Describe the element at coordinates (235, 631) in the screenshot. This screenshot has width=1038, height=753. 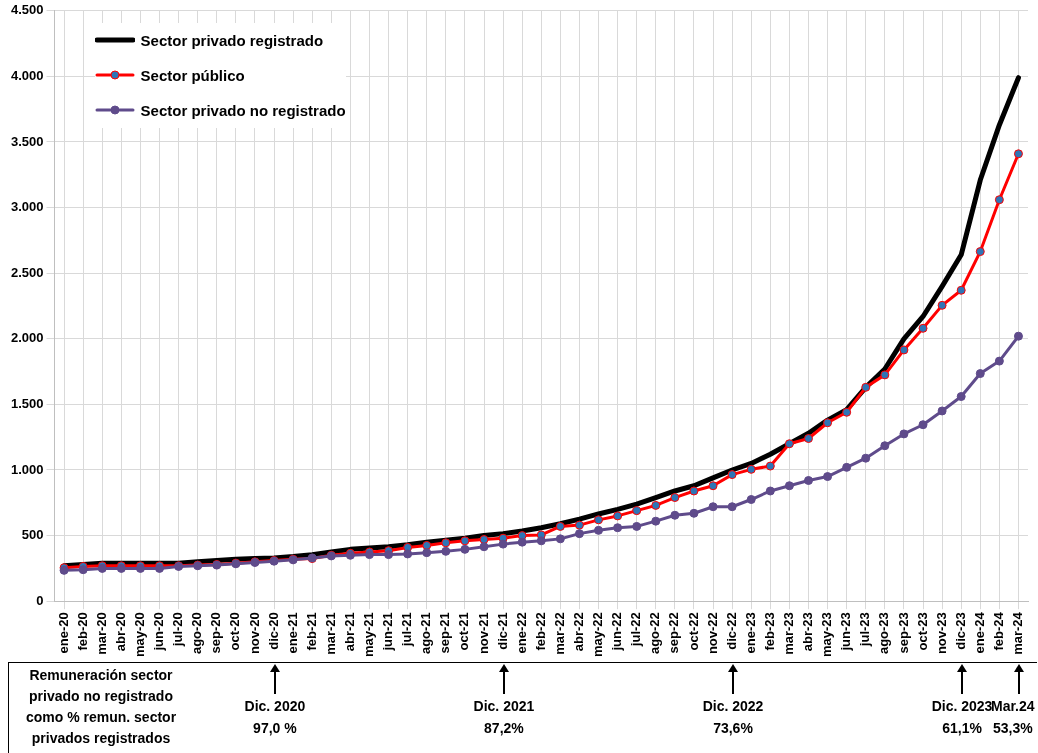
I see `x-tick-label: oct-20` at that location.